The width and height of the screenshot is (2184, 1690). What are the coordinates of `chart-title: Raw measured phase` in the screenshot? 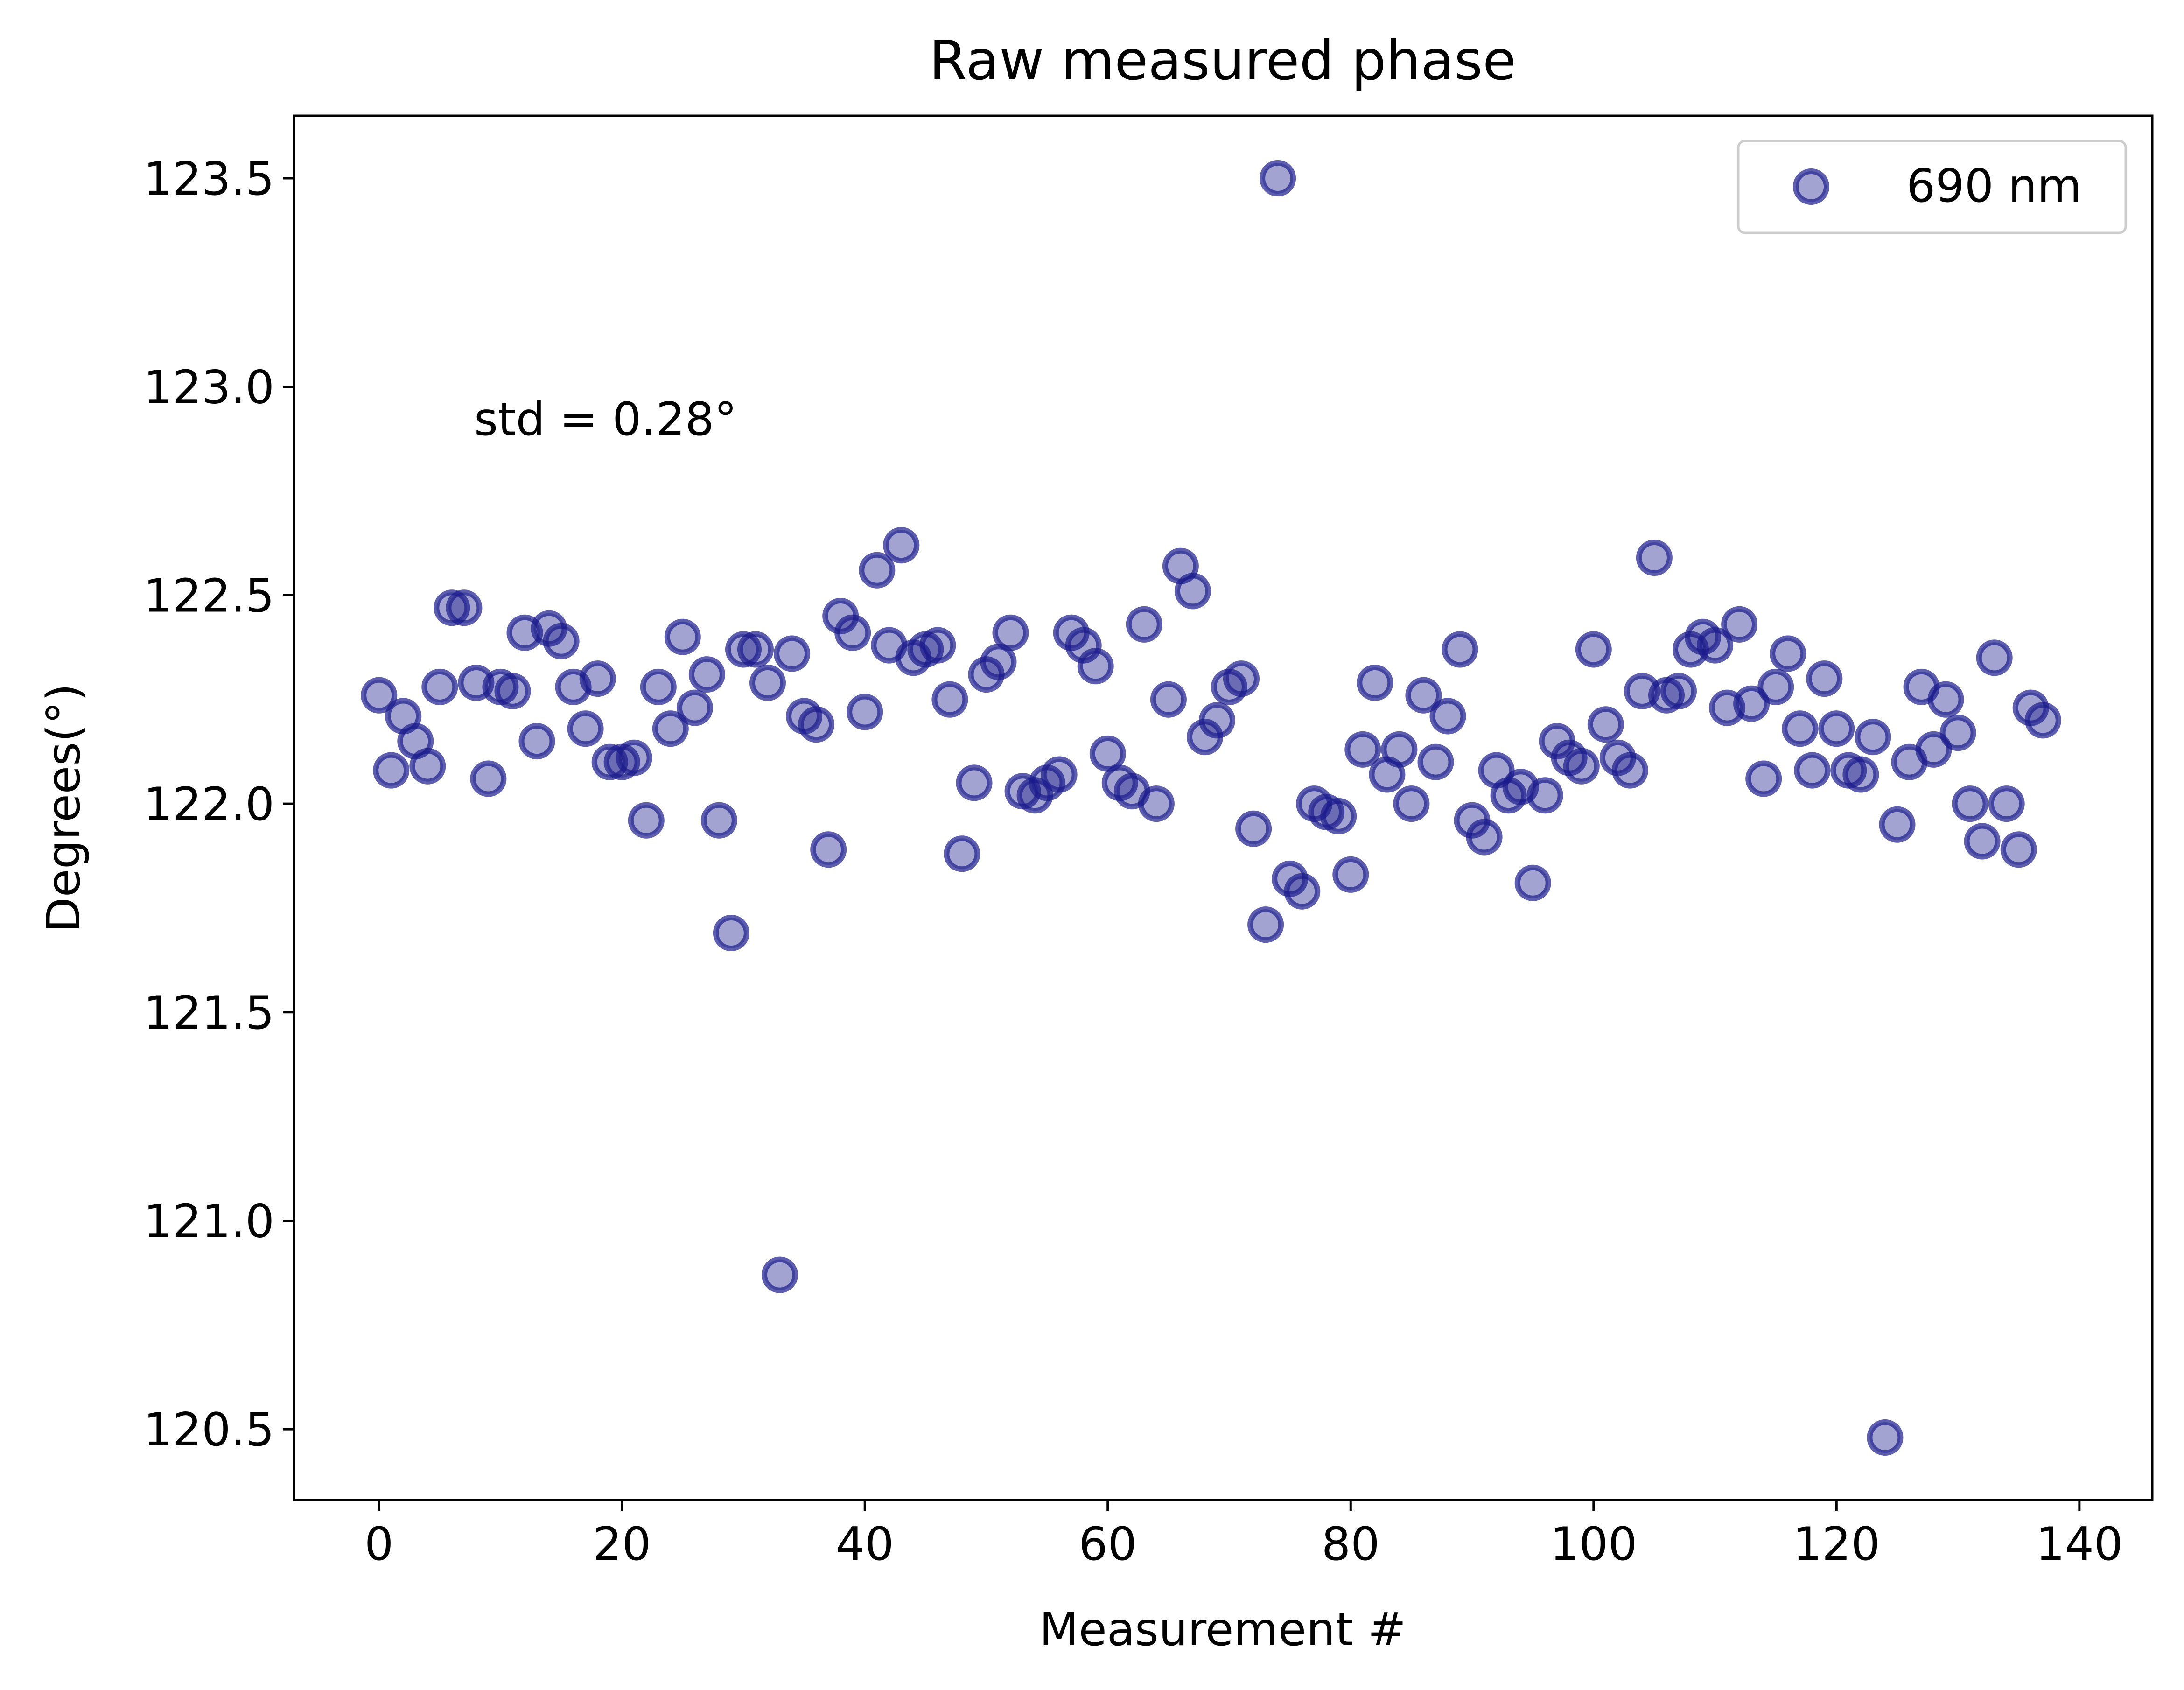 It's located at (1222, 60).